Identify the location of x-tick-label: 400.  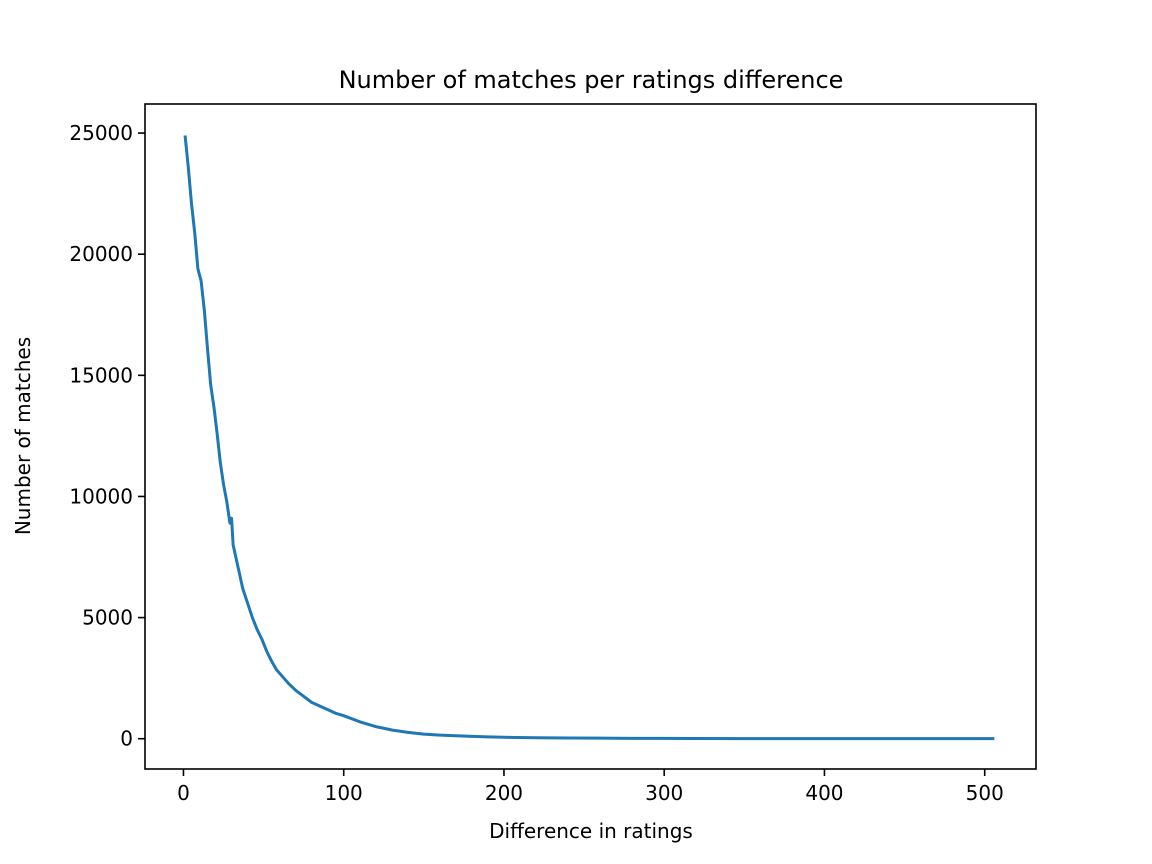
(824, 793).